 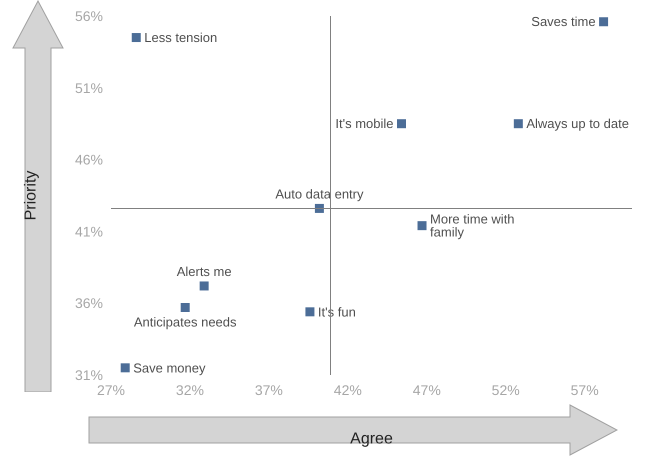 What do you see at coordinates (88, 231) in the screenshot?
I see `y-tick-label: 41%` at bounding box center [88, 231].